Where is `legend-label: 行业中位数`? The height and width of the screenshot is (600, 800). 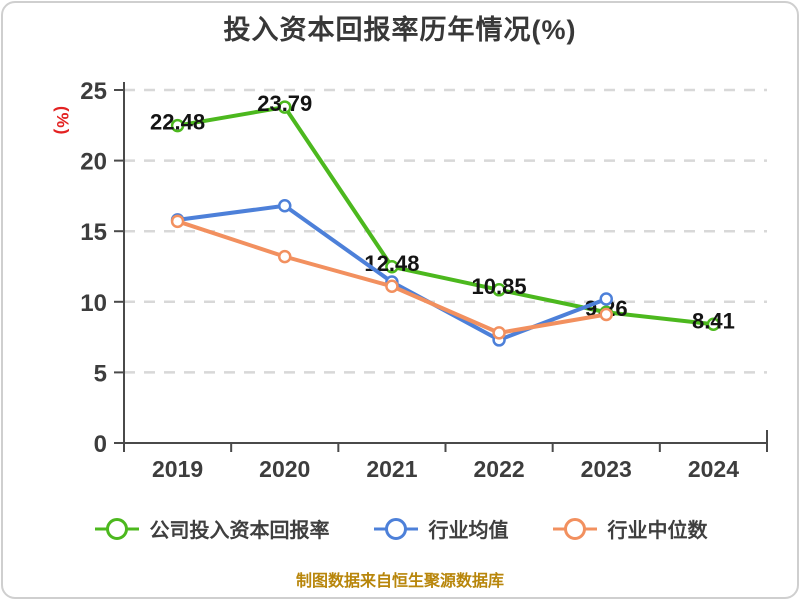
legend-label: 行业中位数 is located at coordinates (657, 531).